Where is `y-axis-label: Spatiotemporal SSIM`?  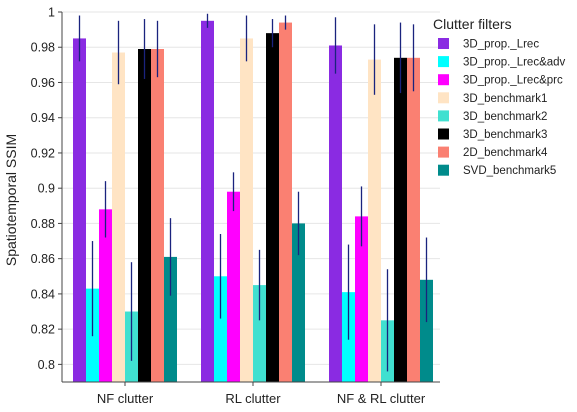
y-axis-label: Spatiotemporal SSIM is located at coordinates (11, 200).